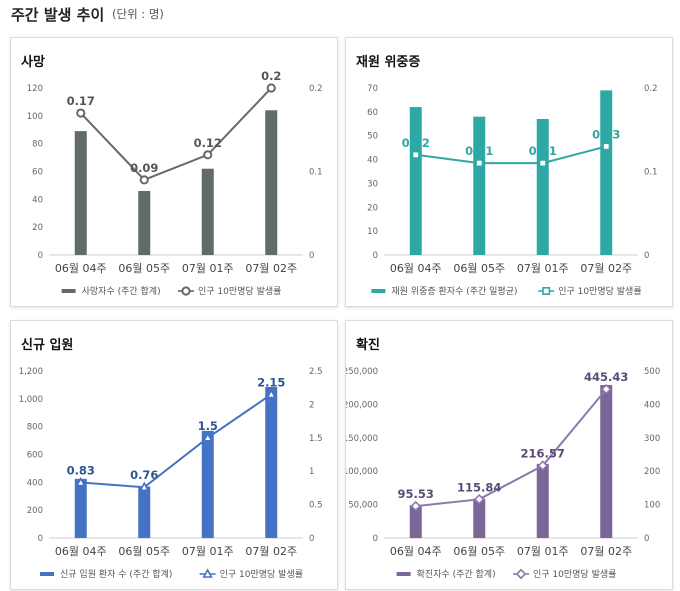  What do you see at coordinates (543, 151) in the screenshot?
I see `data-label: 0.11` at bounding box center [543, 151].